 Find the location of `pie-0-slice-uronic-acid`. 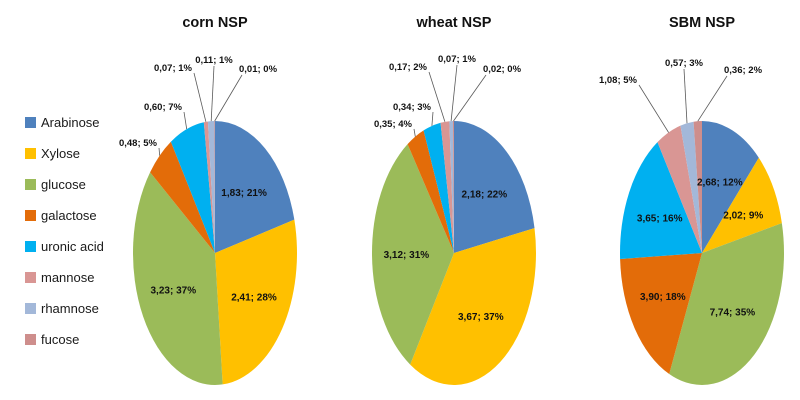

pie-0-slice-uronic-acid is located at coordinates (192, 187).